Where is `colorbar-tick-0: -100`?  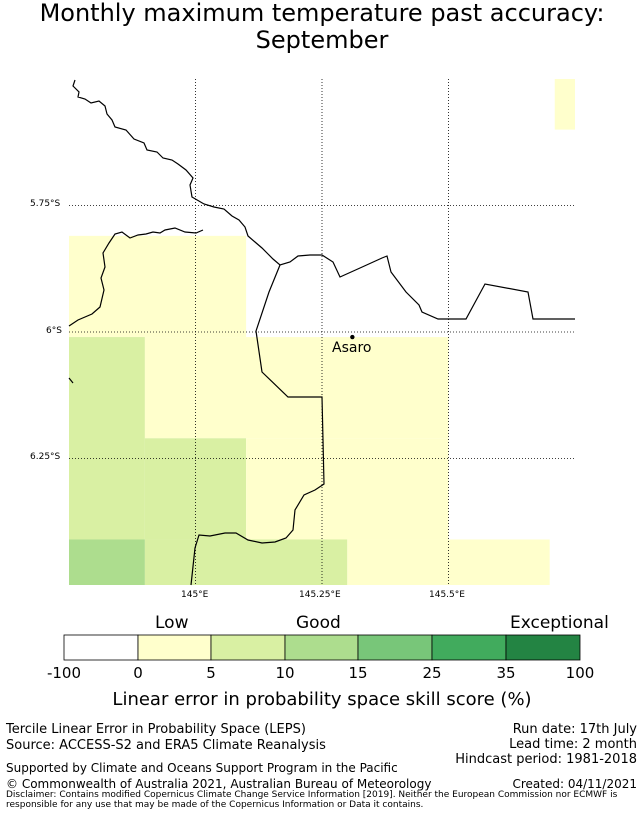 colorbar-tick-0: -100 is located at coordinates (64, 673).